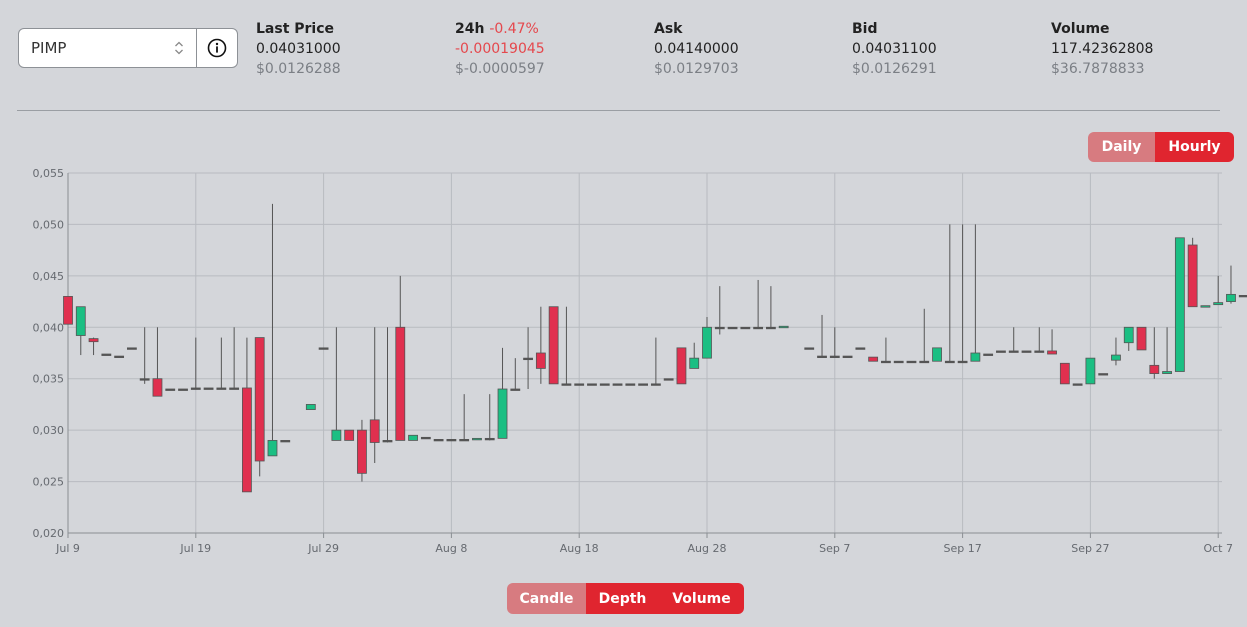  What do you see at coordinates (514, 29) in the screenshot?
I see `stat-pct: -0.47%` at bounding box center [514, 29].